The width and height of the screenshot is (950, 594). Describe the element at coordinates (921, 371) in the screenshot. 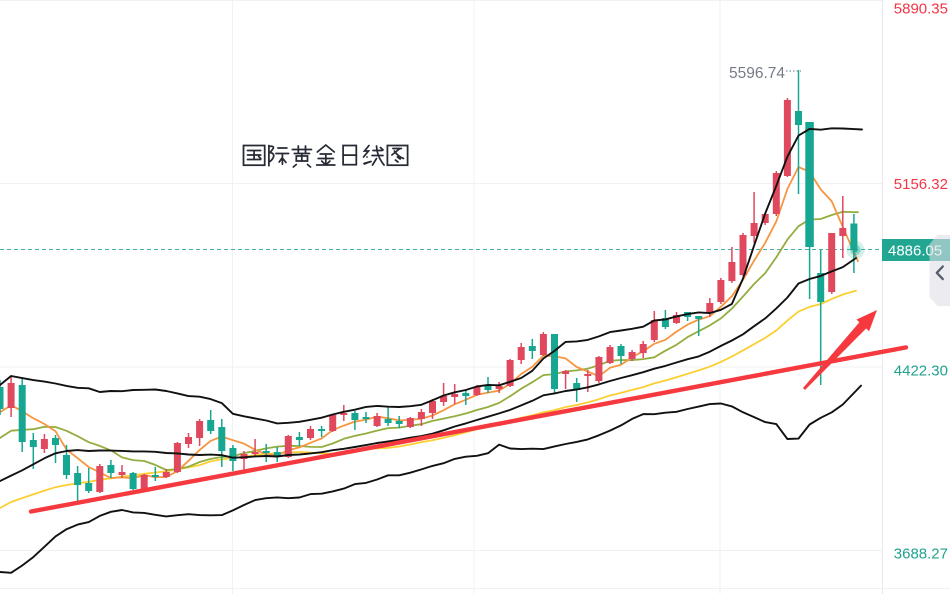

I see `svg-text: 4422.30` at that location.